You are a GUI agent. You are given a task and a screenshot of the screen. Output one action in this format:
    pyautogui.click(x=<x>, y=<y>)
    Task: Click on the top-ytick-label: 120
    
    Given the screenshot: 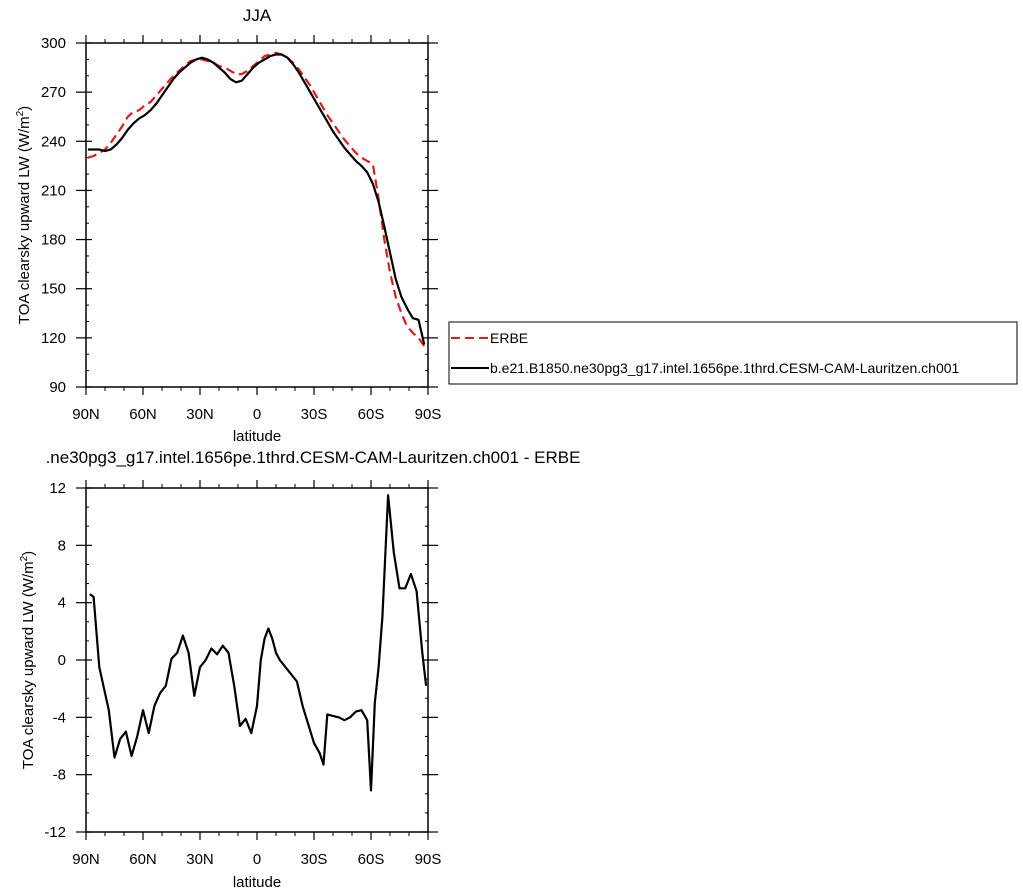 What is the action you would take?
    pyautogui.click(x=53, y=338)
    